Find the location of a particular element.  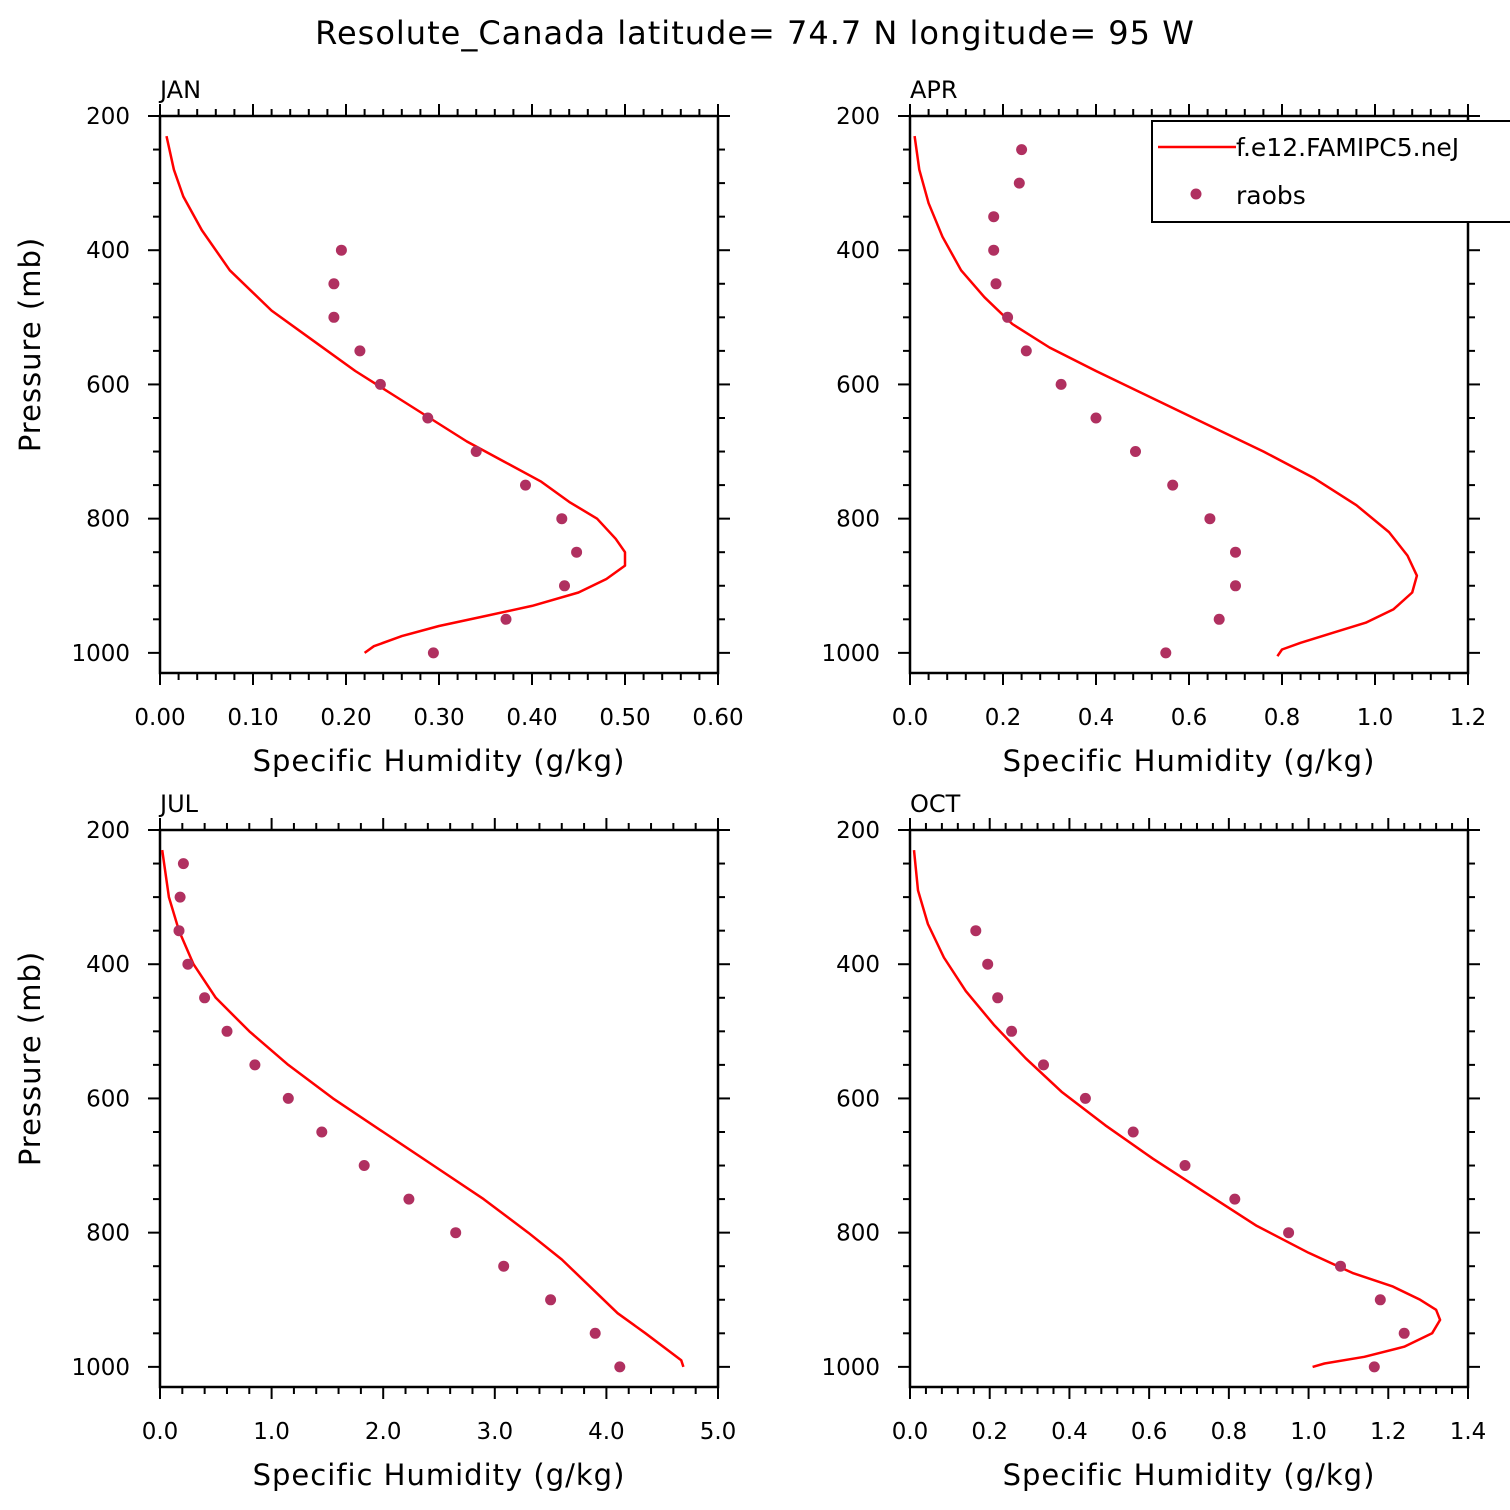

x-tick-label: 0.50 is located at coordinates (624, 718).